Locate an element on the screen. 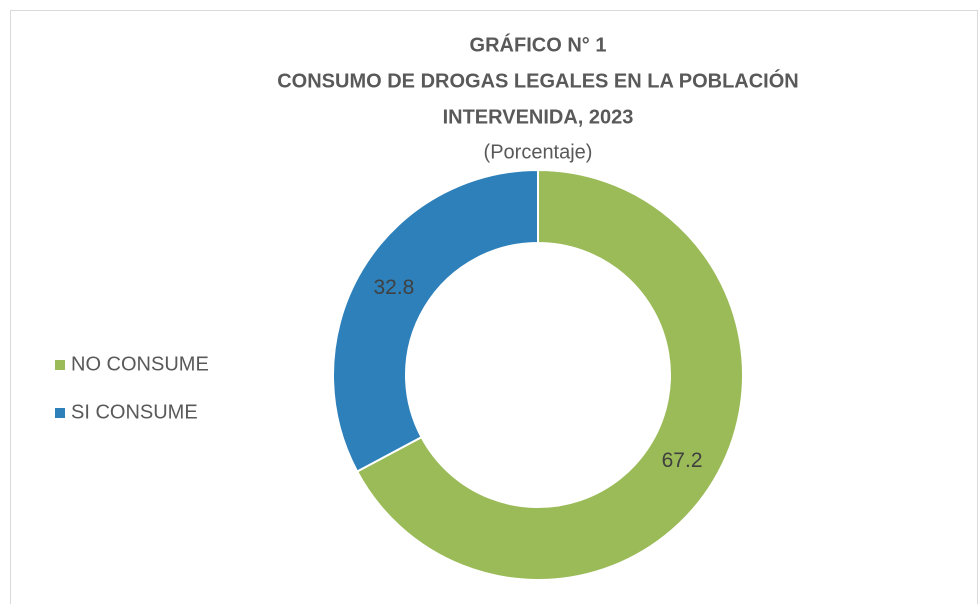 The image size is (979, 604). donut-slice is located at coordinates (435, 320).